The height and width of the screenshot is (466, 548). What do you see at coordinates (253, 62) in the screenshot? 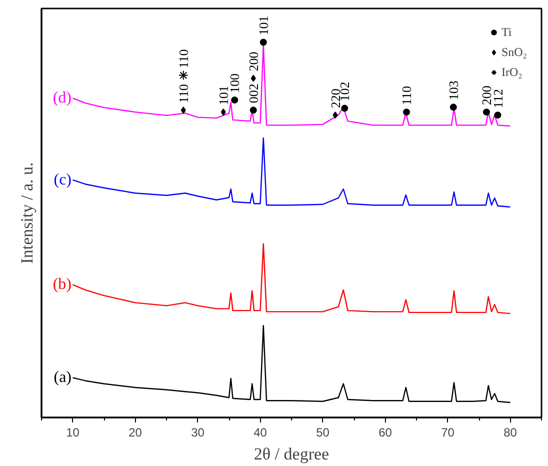
I see `annotation: 200` at bounding box center [253, 62].